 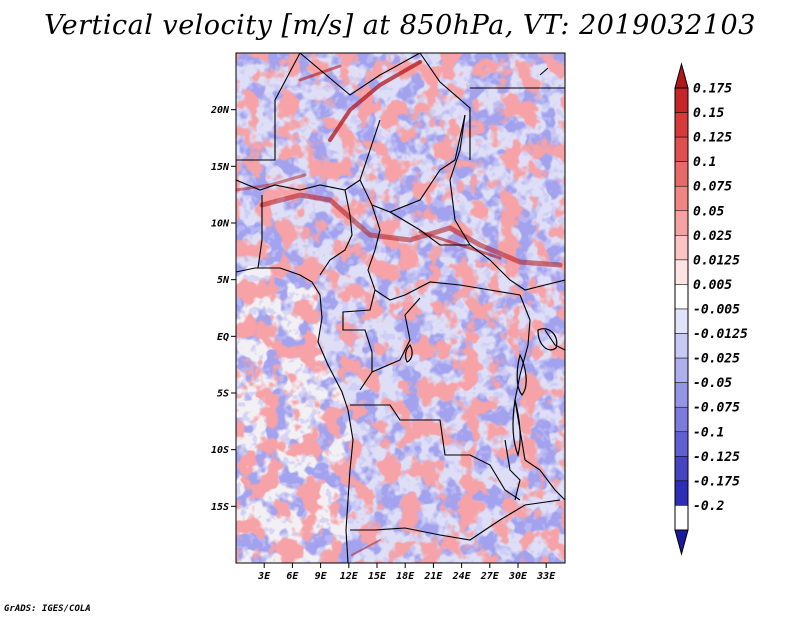 I want to click on colorbar-label: -0.05, so click(x=712, y=383).